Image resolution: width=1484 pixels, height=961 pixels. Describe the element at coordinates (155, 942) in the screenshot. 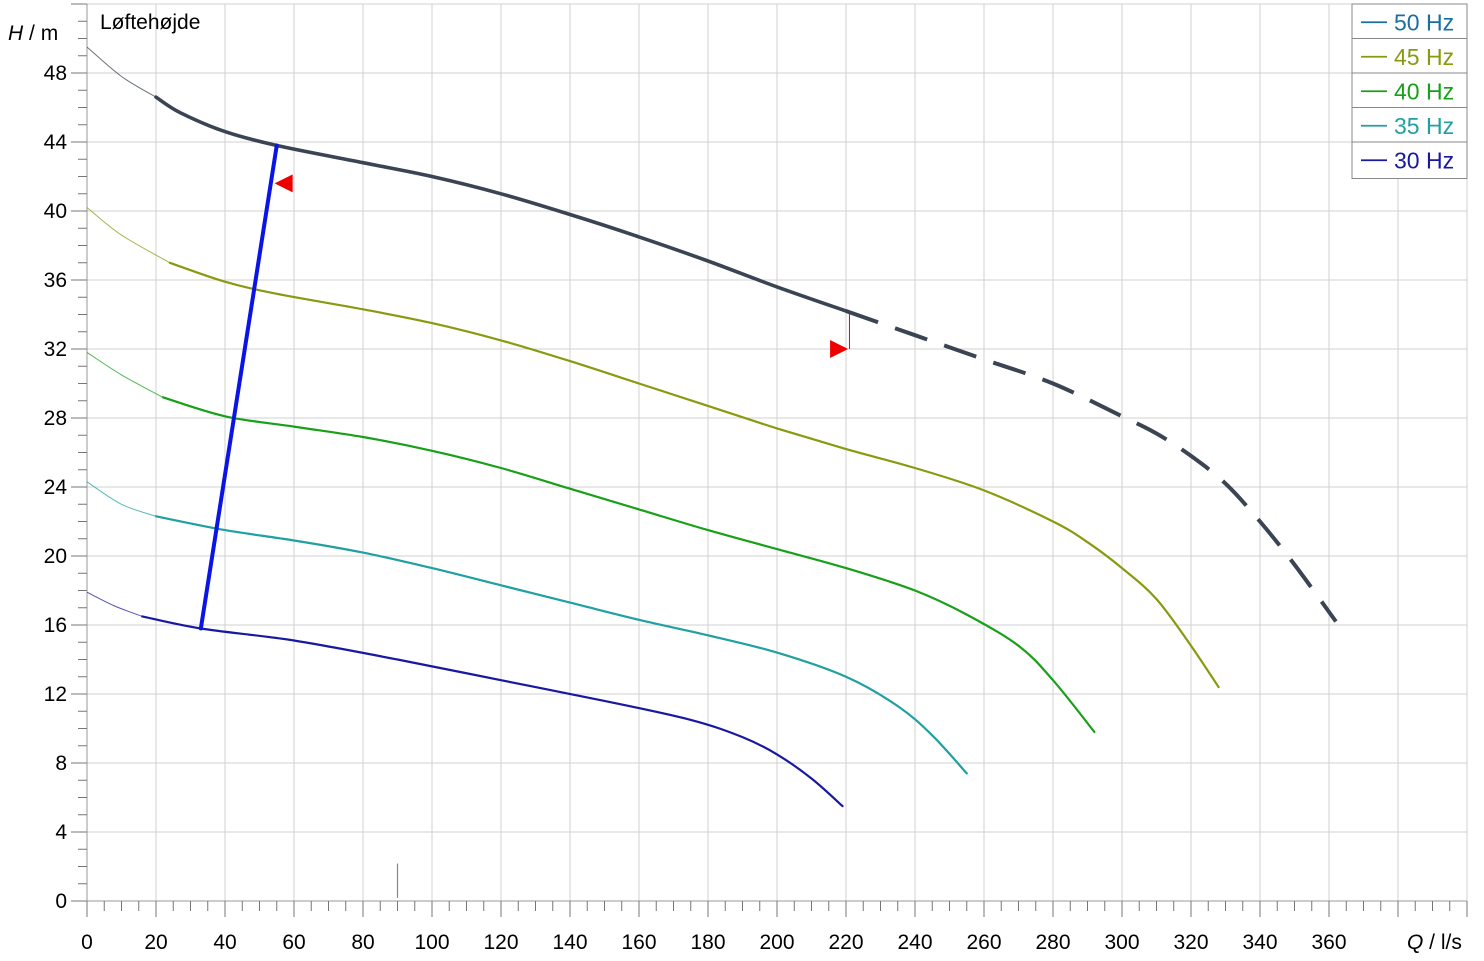

I see `x-tick-label: 20` at that location.